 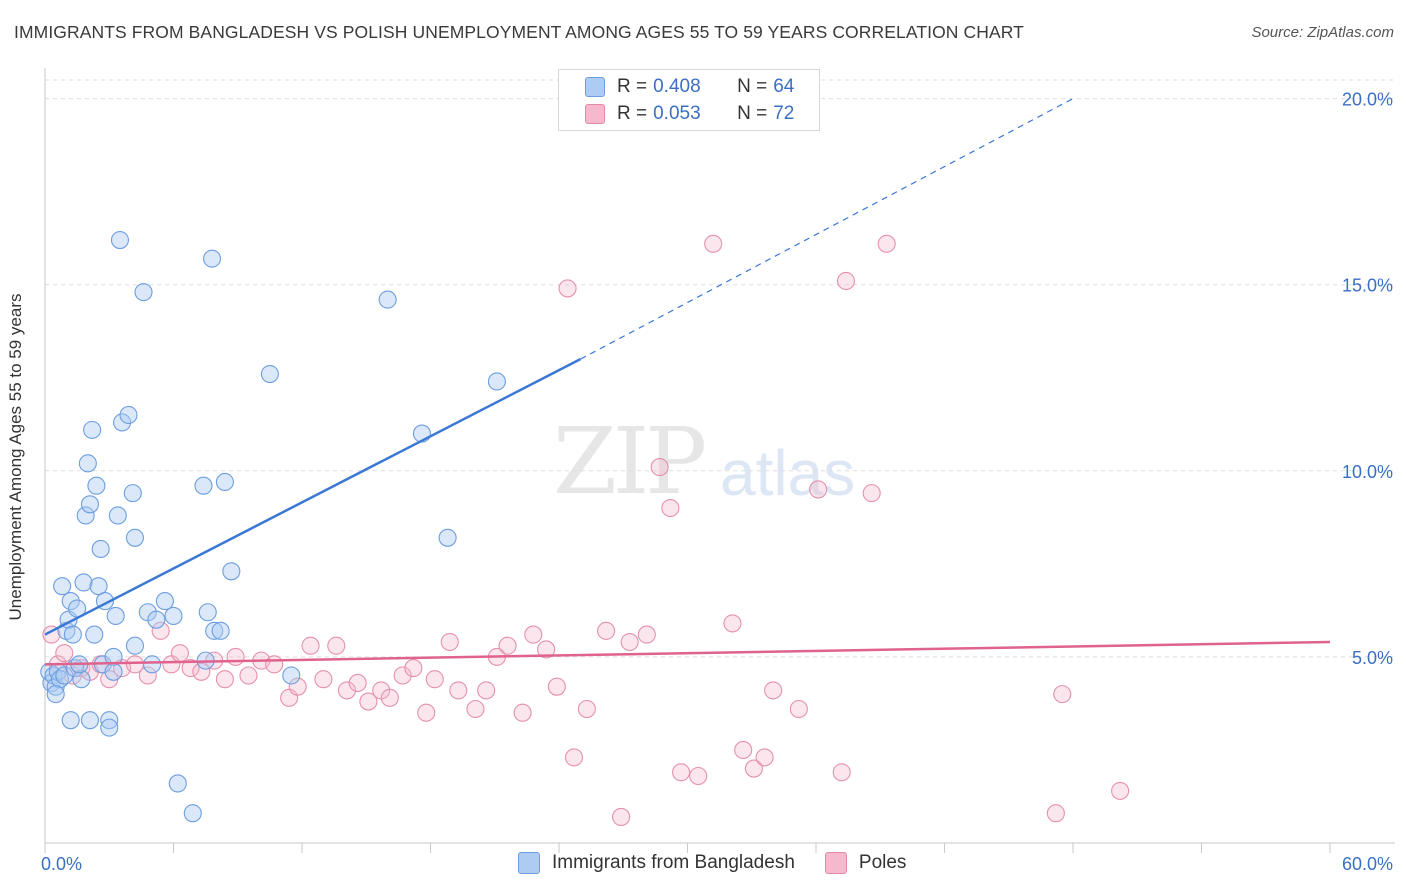 What do you see at coordinates (595, 87) in the screenshot?
I see `legend-swatch-blue` at bounding box center [595, 87].